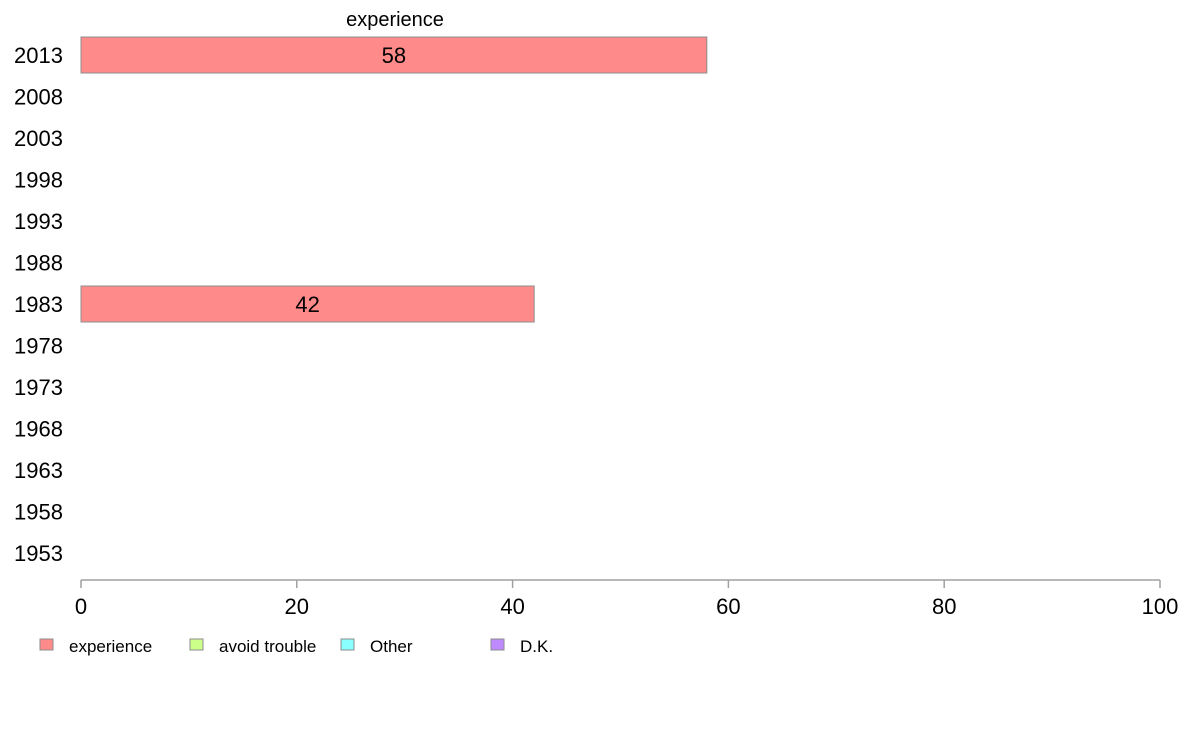  What do you see at coordinates (944, 606) in the screenshot?
I see `x-tick-label: 80` at bounding box center [944, 606].